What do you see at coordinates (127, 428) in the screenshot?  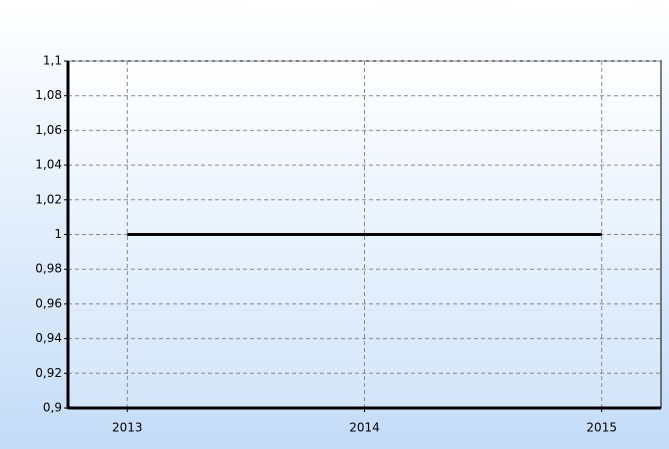 I see `x-tick-label: 2013` at bounding box center [127, 428].